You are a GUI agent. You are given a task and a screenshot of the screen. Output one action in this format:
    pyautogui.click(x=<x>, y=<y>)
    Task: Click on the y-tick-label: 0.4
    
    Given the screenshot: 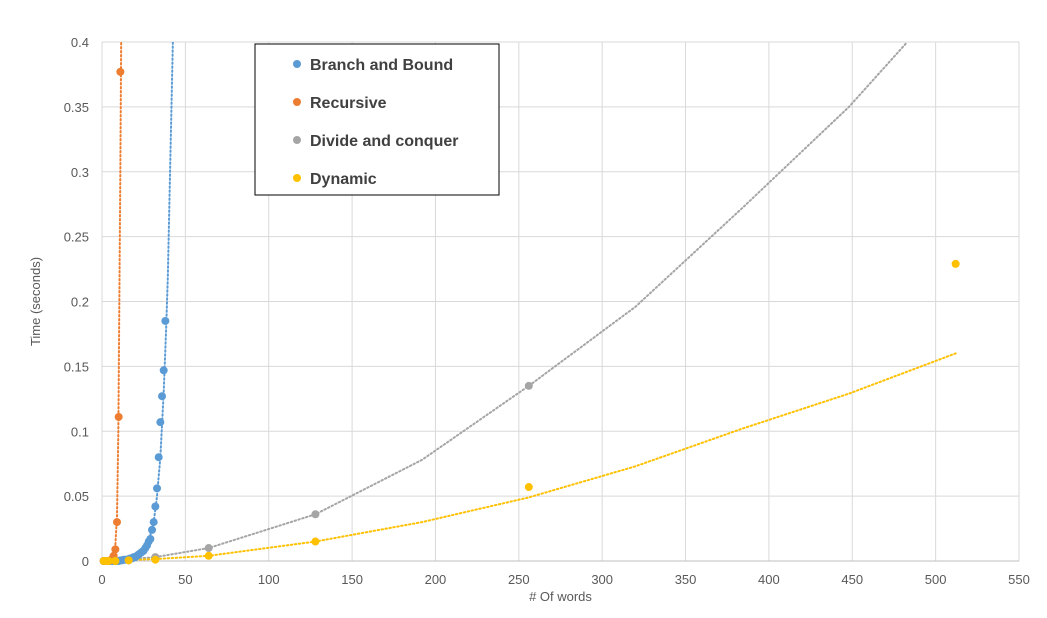 What is the action you would take?
    pyautogui.click(x=80, y=42)
    